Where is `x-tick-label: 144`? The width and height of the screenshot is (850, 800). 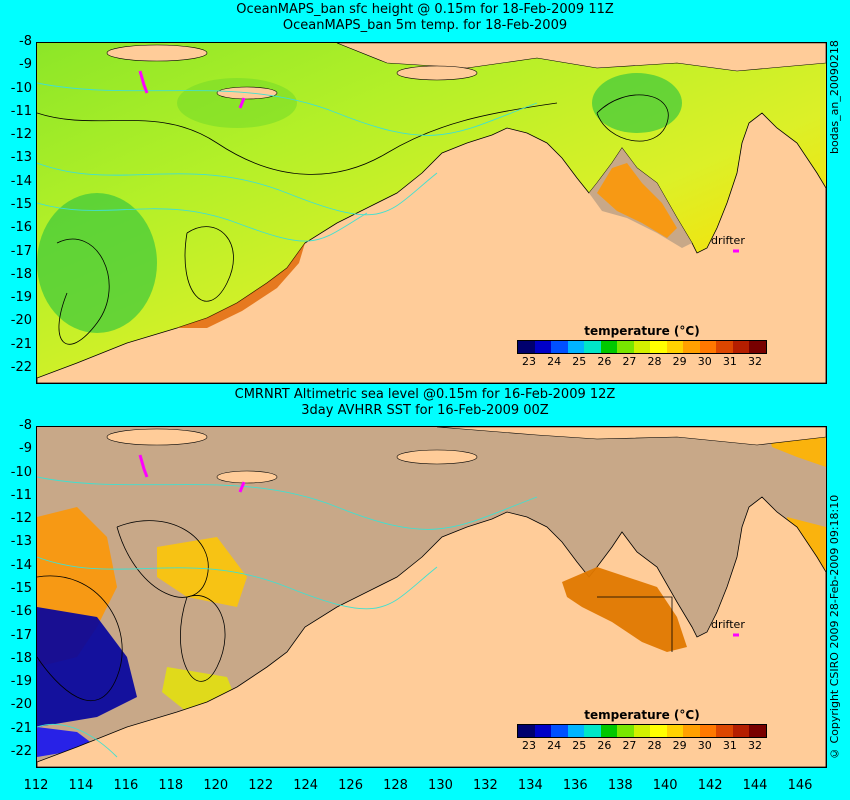
x-tick-label: 144 is located at coordinates (755, 785).